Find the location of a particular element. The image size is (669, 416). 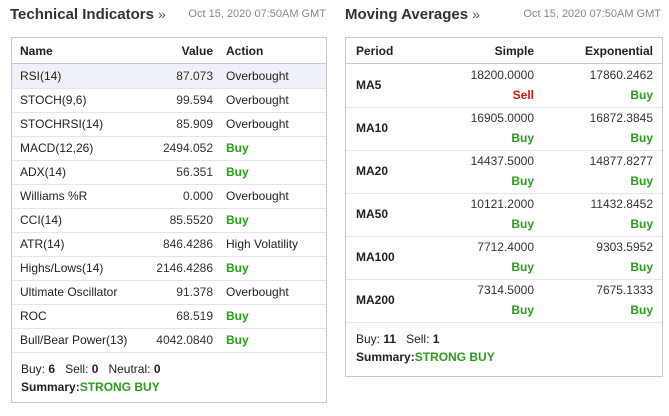

simple-value: 16905.0000 is located at coordinates (502, 118).